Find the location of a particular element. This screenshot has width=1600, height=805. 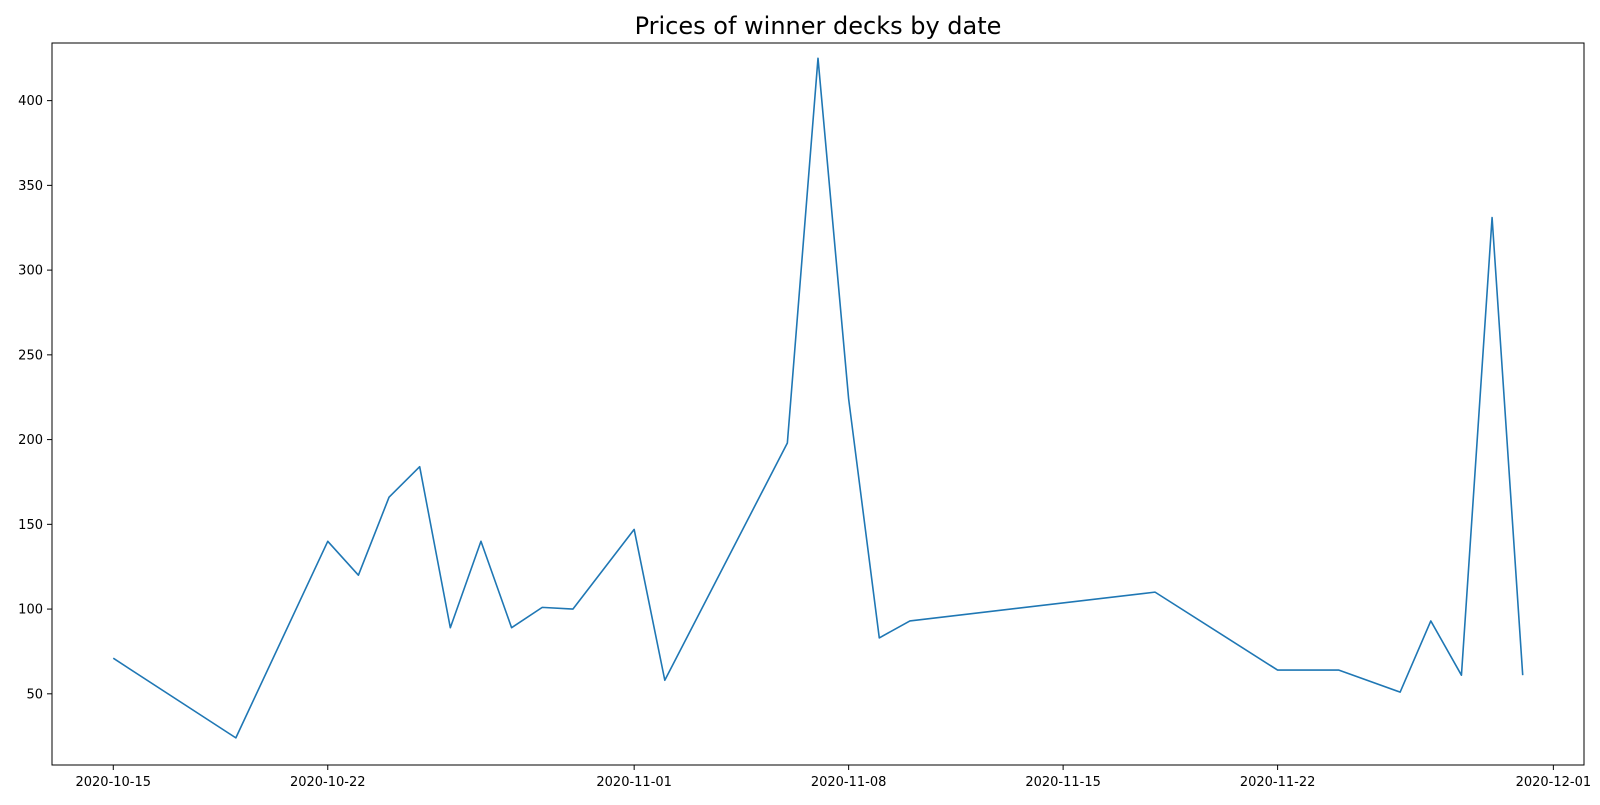

y-tick-label: 200 is located at coordinates (30, 440).